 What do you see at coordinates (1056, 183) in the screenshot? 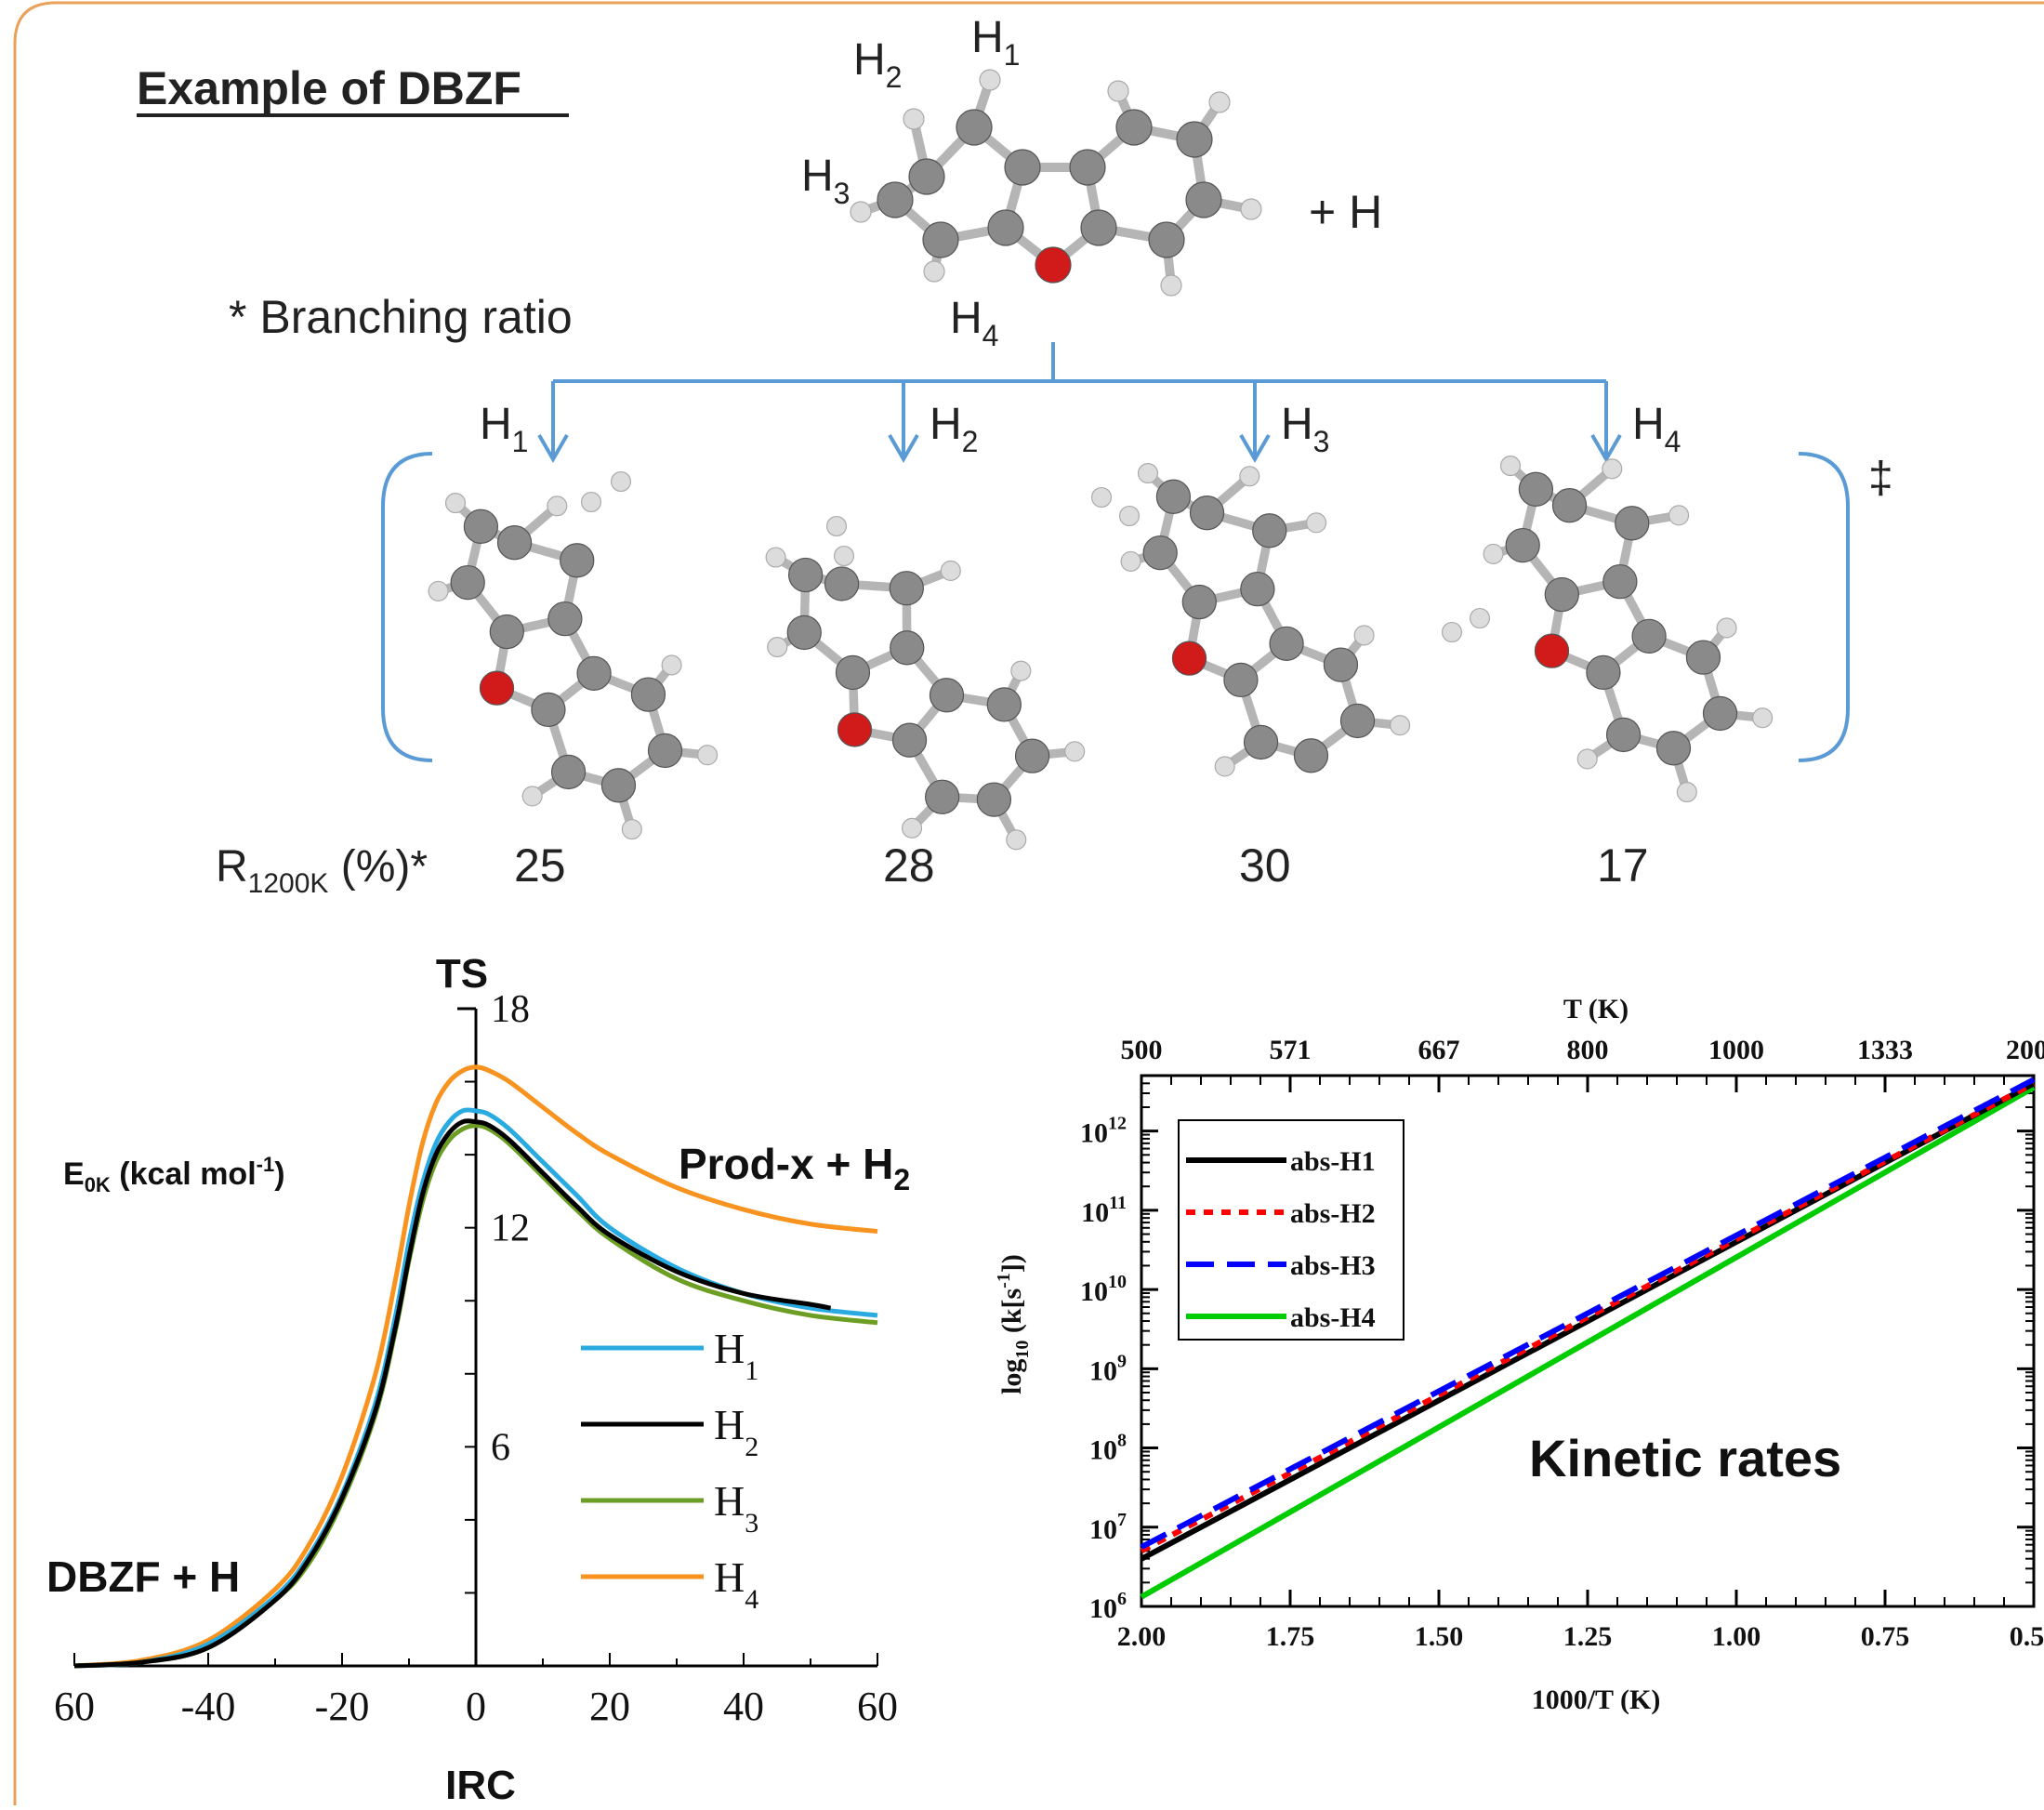
I see `dbzf-molecule` at bounding box center [1056, 183].